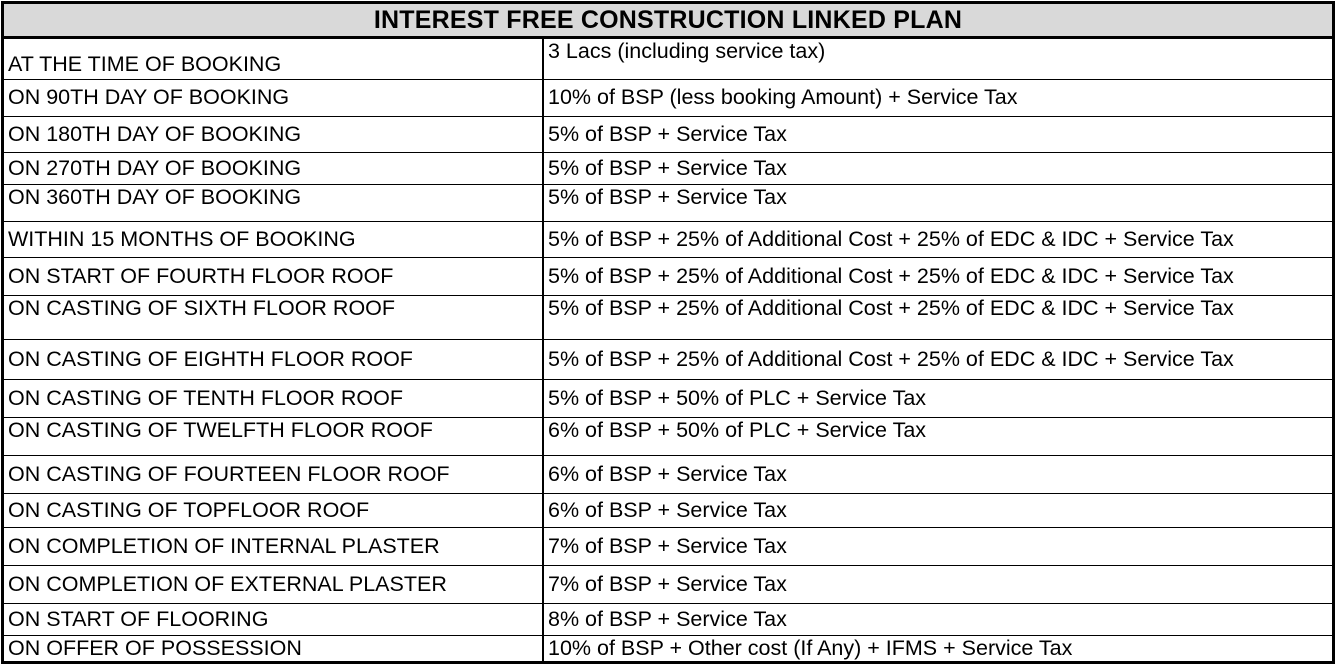  I want to click on stage-cell: ON 90TH DAY OF BOOKING, so click(274, 98).